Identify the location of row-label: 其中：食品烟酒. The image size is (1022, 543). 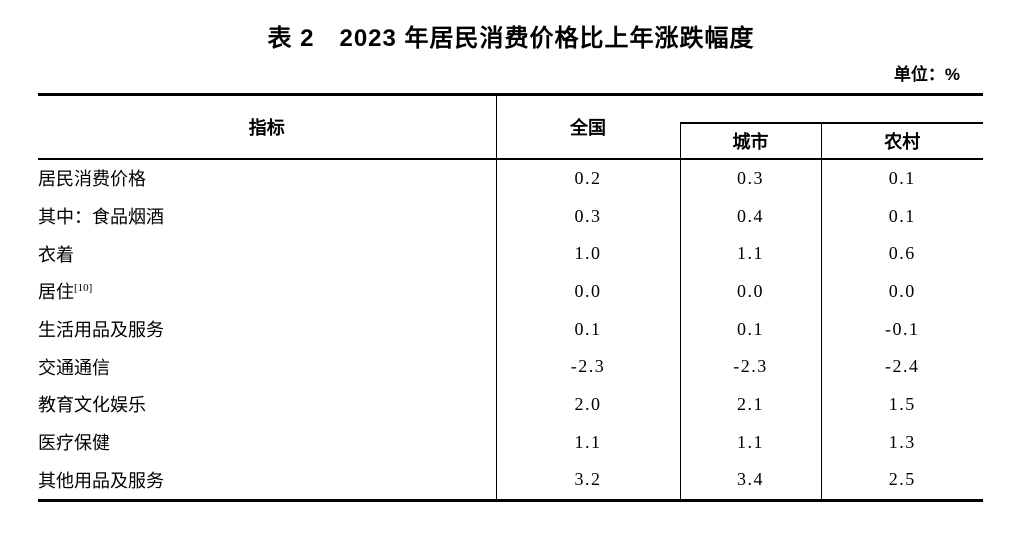
(267, 216).